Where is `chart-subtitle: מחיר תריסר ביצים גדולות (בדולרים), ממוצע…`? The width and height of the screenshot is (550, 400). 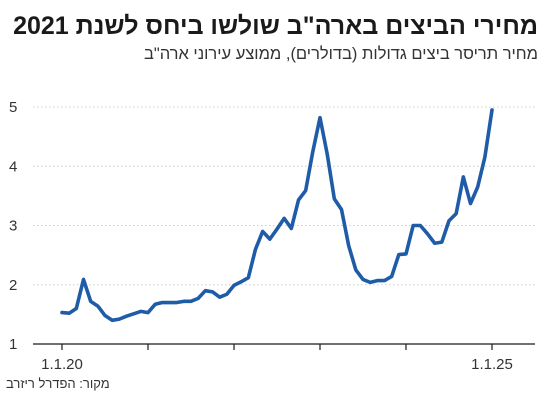 chart-subtitle: מחיר תריסר ביצים גדולות (בדולרים), ממוצע… is located at coordinates (340, 54).